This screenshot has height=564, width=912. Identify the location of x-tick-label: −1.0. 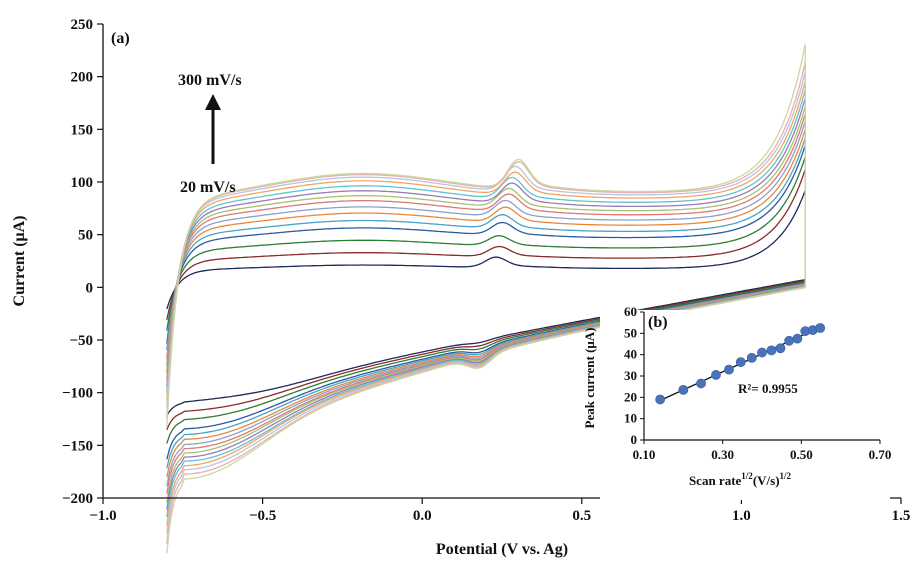
(102, 516).